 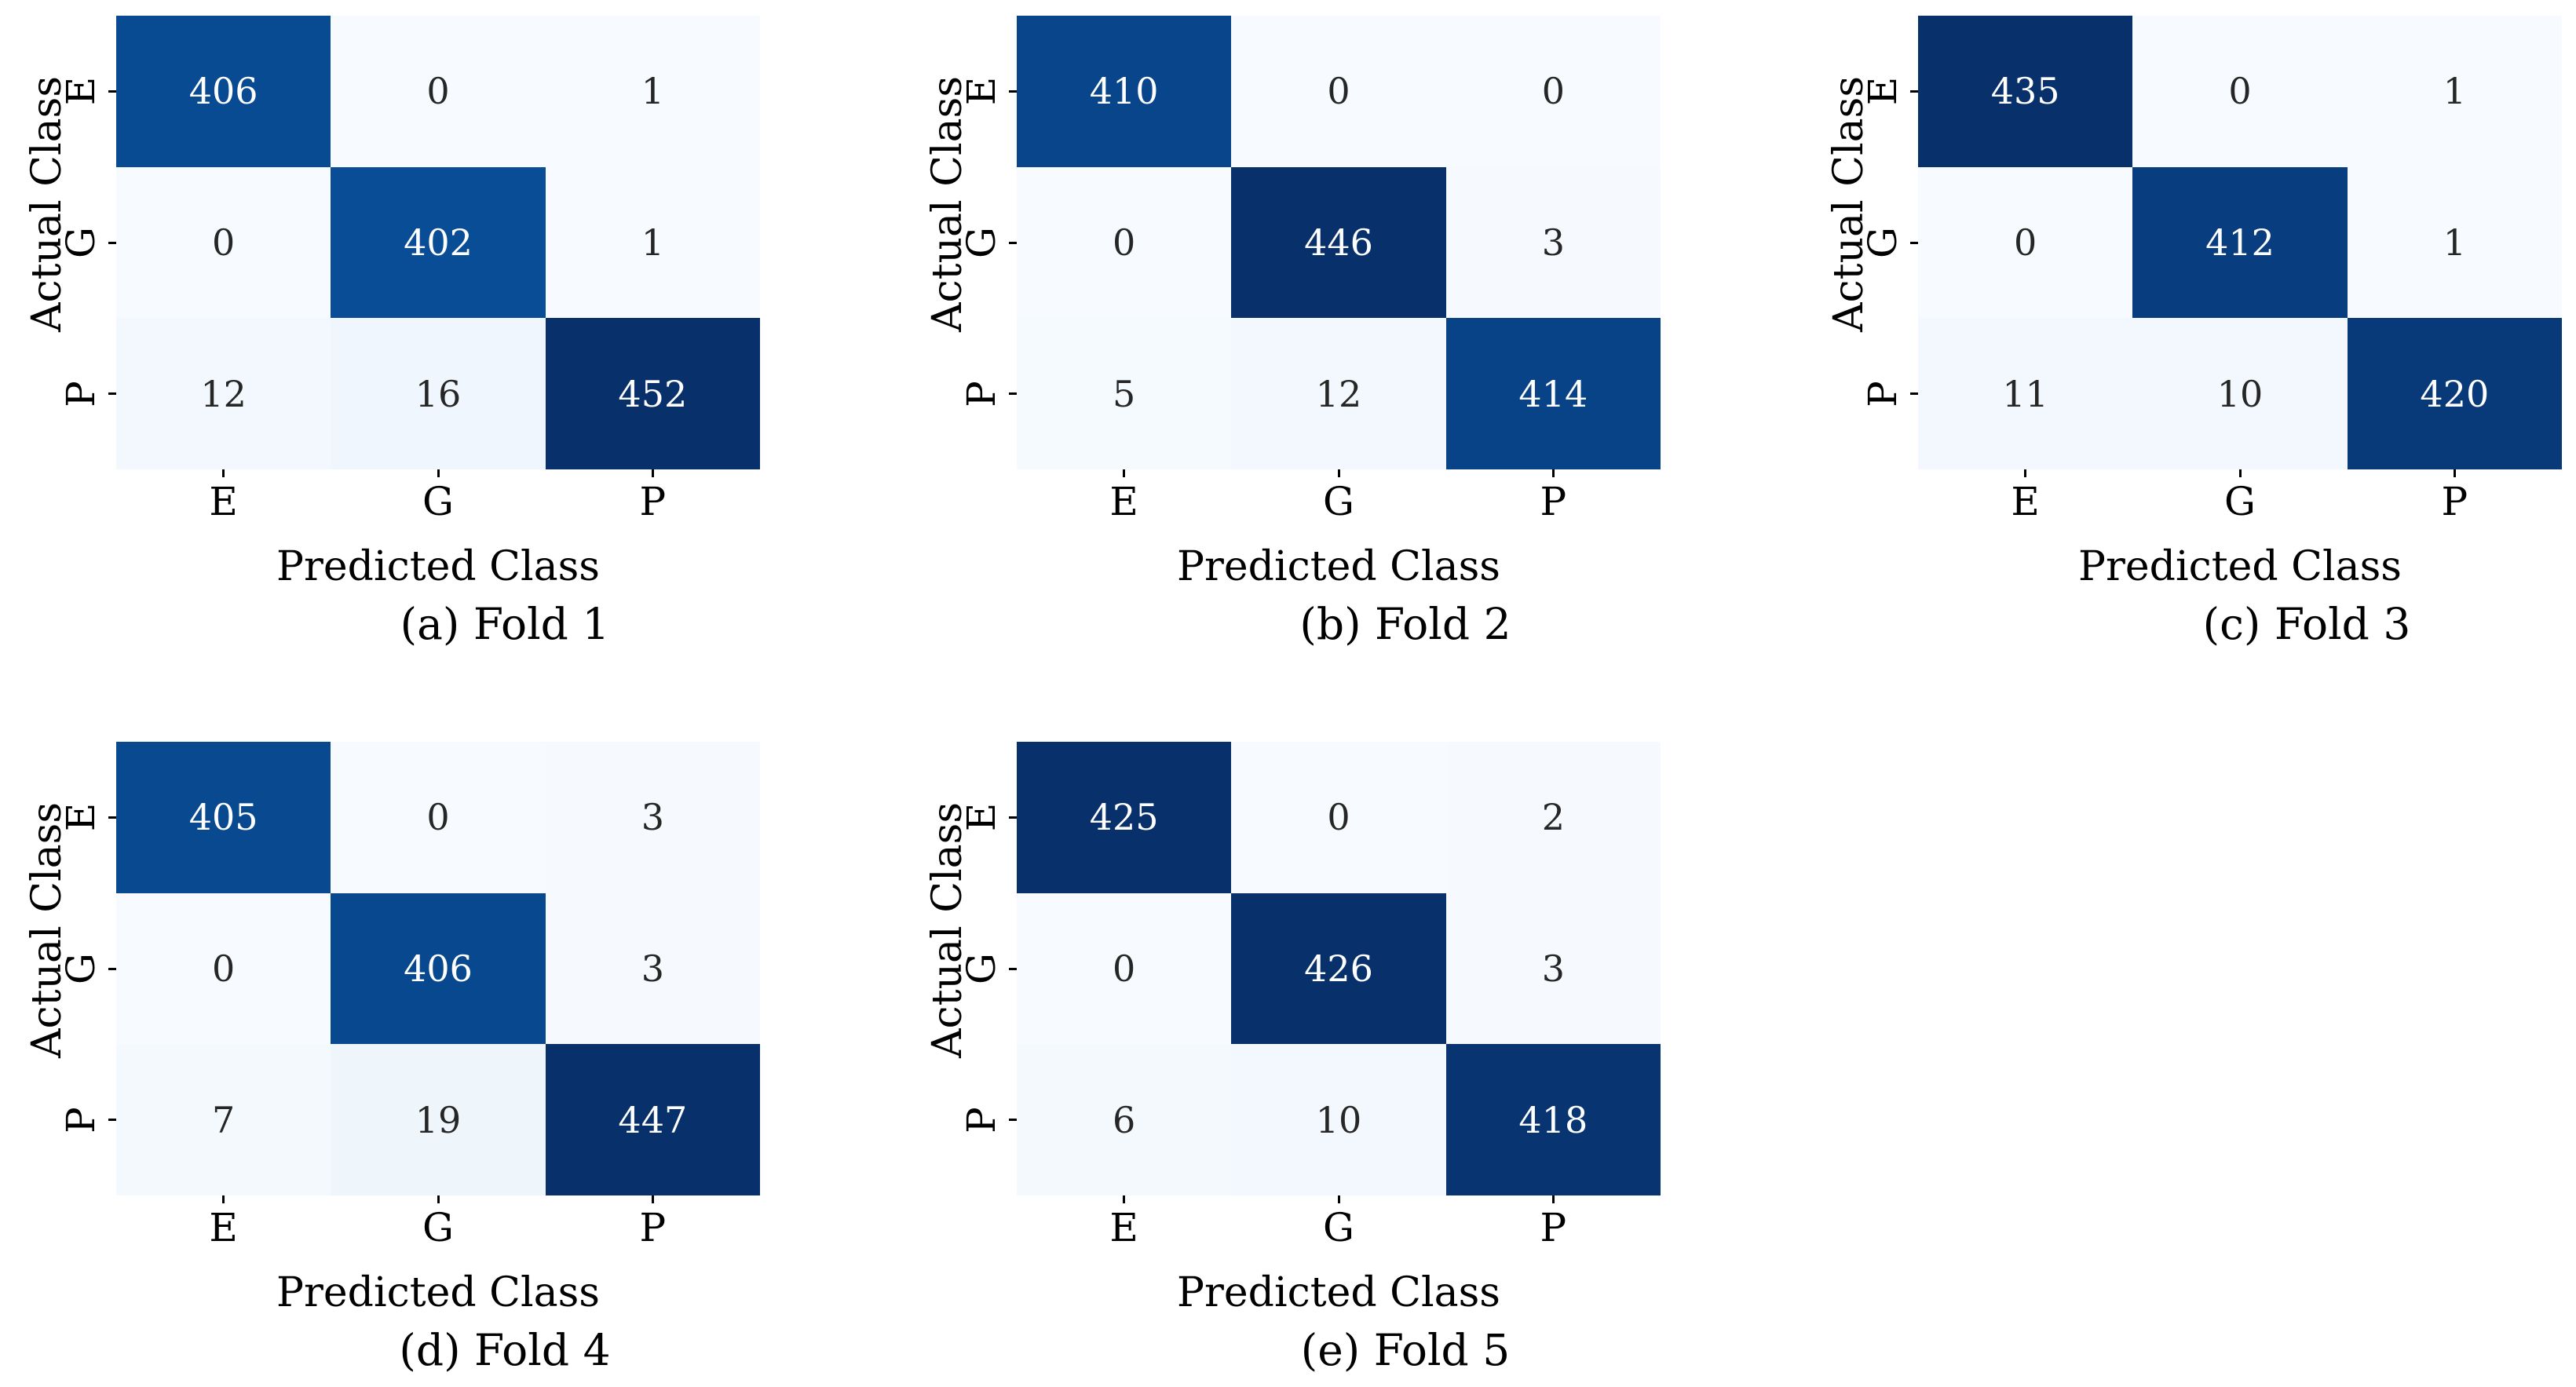 What do you see at coordinates (652, 1119) in the screenshot?
I see `matrix-cell: 447` at bounding box center [652, 1119].